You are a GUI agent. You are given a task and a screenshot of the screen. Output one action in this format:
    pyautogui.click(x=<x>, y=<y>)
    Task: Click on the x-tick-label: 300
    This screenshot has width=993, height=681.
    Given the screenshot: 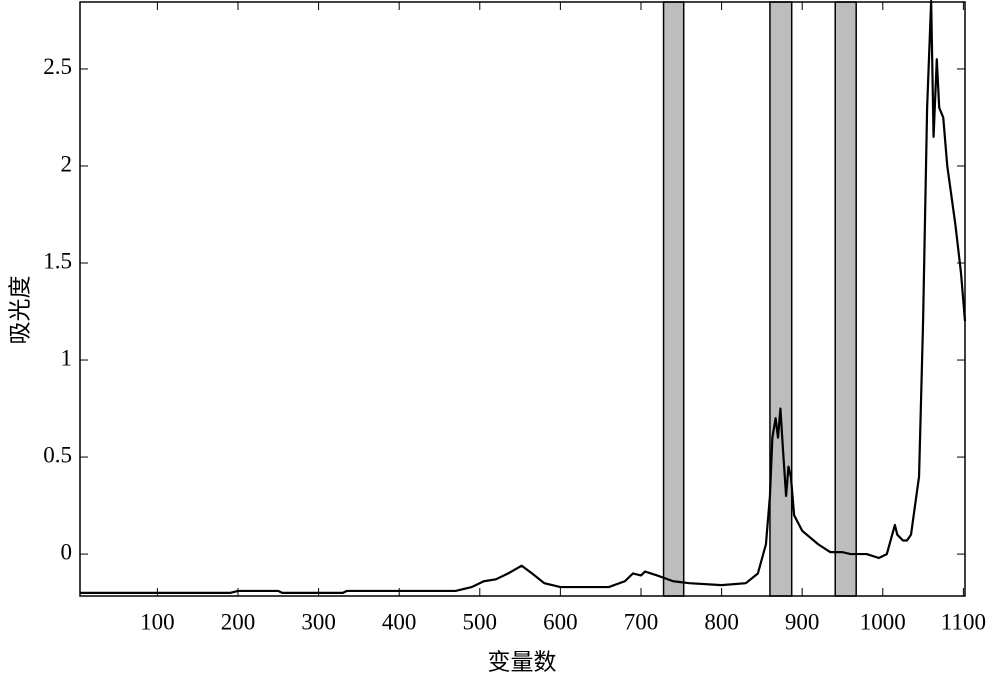 What is the action you would take?
    pyautogui.click(x=318, y=621)
    